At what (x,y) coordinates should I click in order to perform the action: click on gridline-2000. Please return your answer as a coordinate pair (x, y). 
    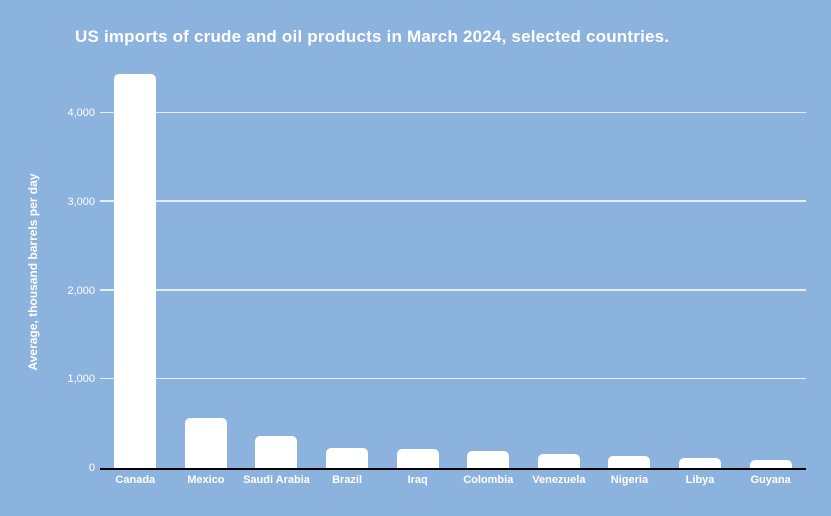
    Looking at the image, I should click on (453, 290).